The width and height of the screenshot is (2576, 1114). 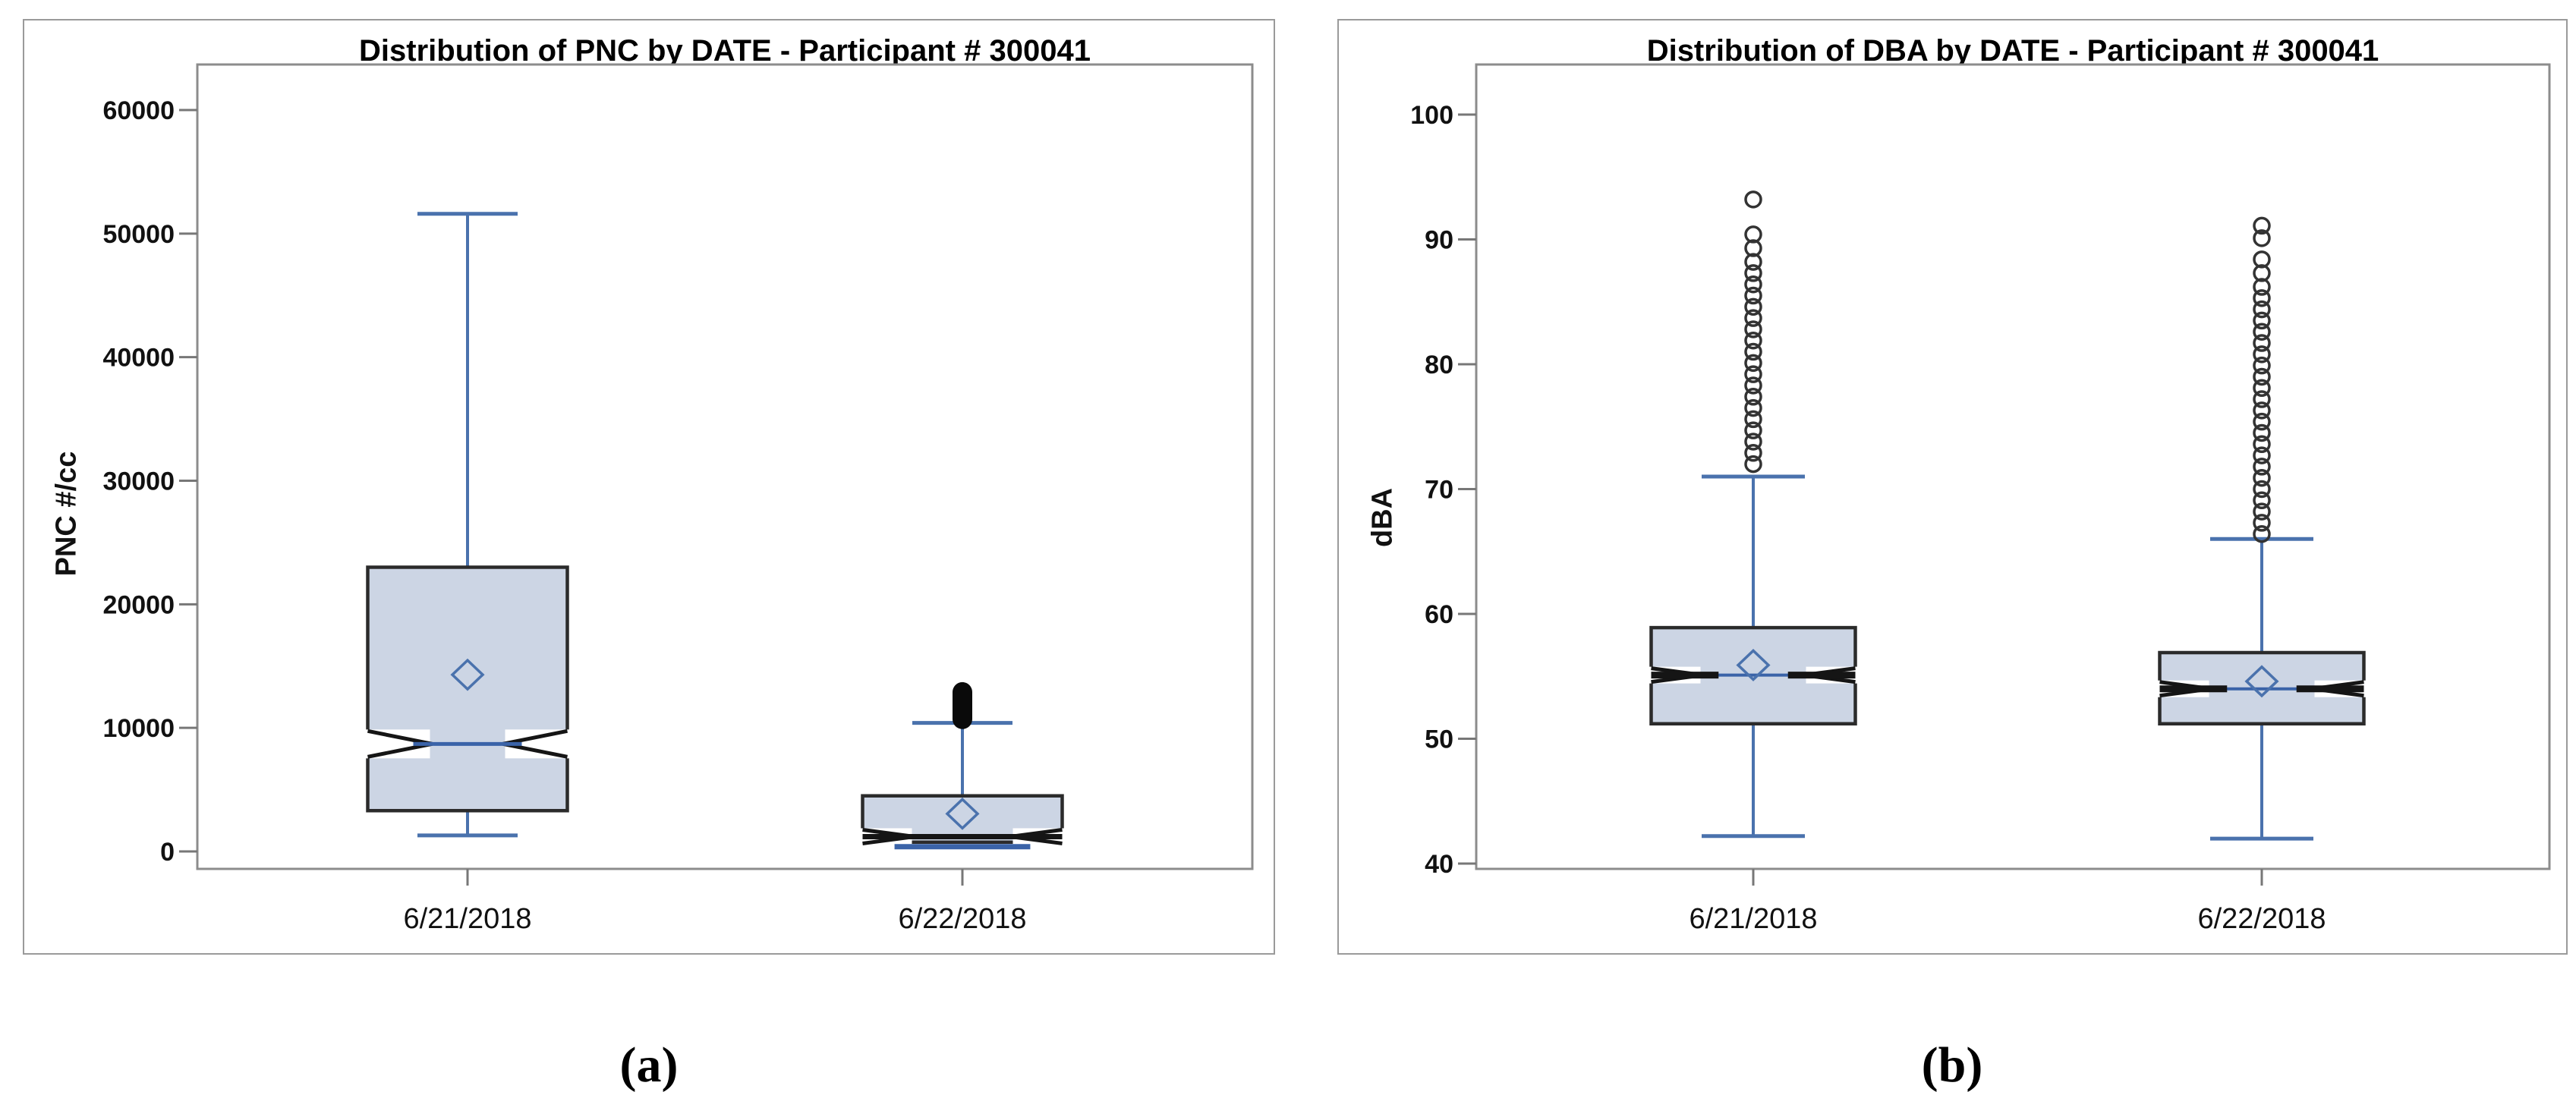 I want to click on caption-b: (b), so click(x=1952, y=1065).